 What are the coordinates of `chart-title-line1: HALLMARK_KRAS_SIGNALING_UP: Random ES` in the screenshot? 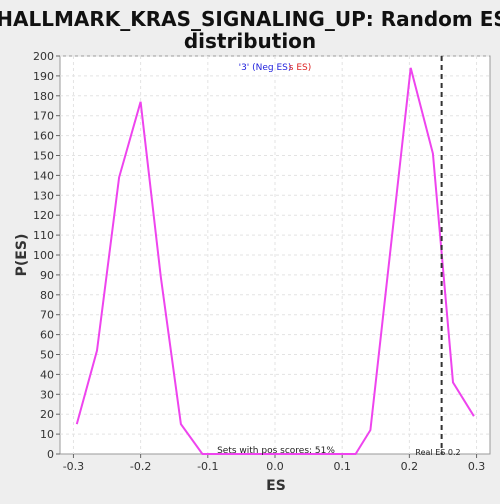 It's located at (250, 19).